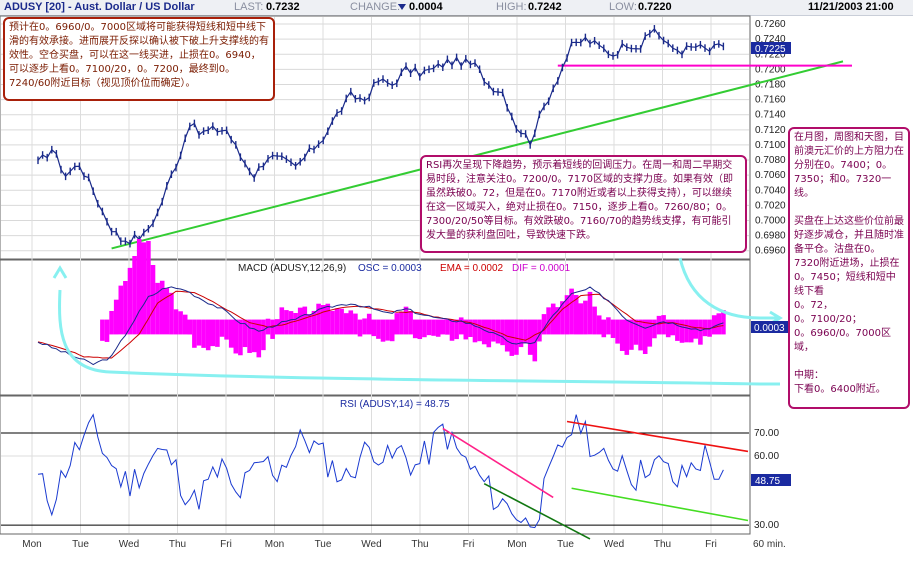 This screenshot has width=913, height=572. Describe the element at coordinates (851, 7) in the screenshot. I see `date-time: 11/21/2003 21:00` at that location.